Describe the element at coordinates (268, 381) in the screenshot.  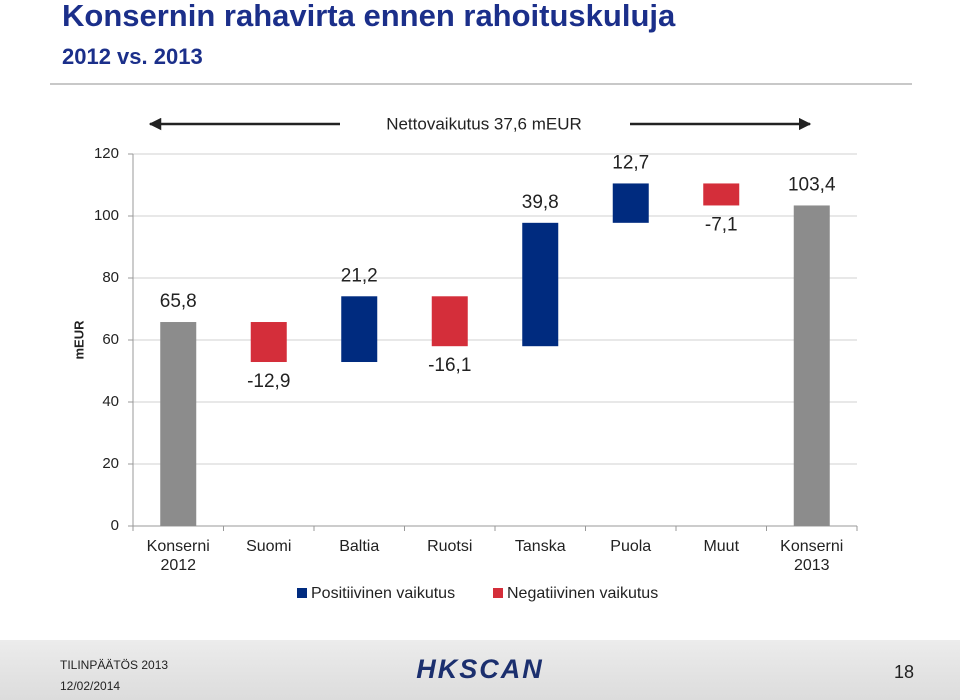
I see `value-label: -12,9` at that location.